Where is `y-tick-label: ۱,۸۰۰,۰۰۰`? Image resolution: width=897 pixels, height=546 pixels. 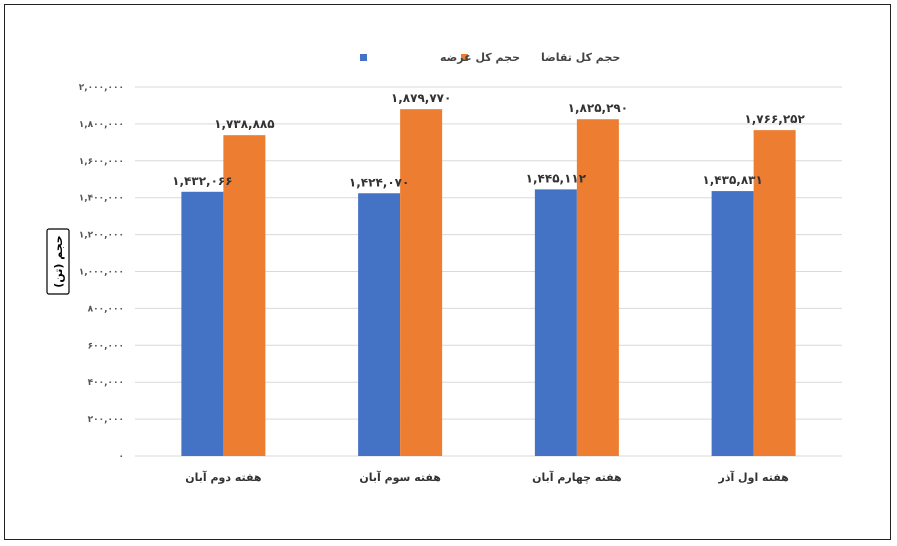
y-tick-label: ۱,۸۰۰,۰۰۰ is located at coordinates (101, 125).